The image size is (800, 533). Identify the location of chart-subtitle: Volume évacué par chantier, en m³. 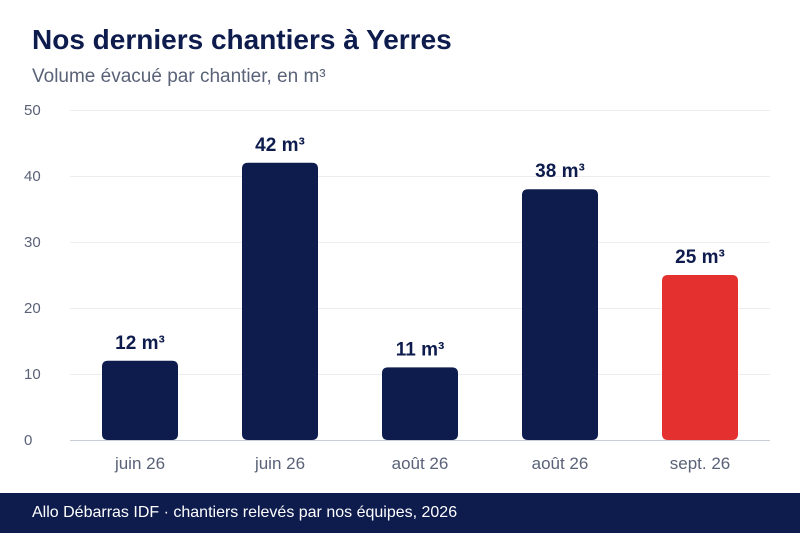
(179, 76).